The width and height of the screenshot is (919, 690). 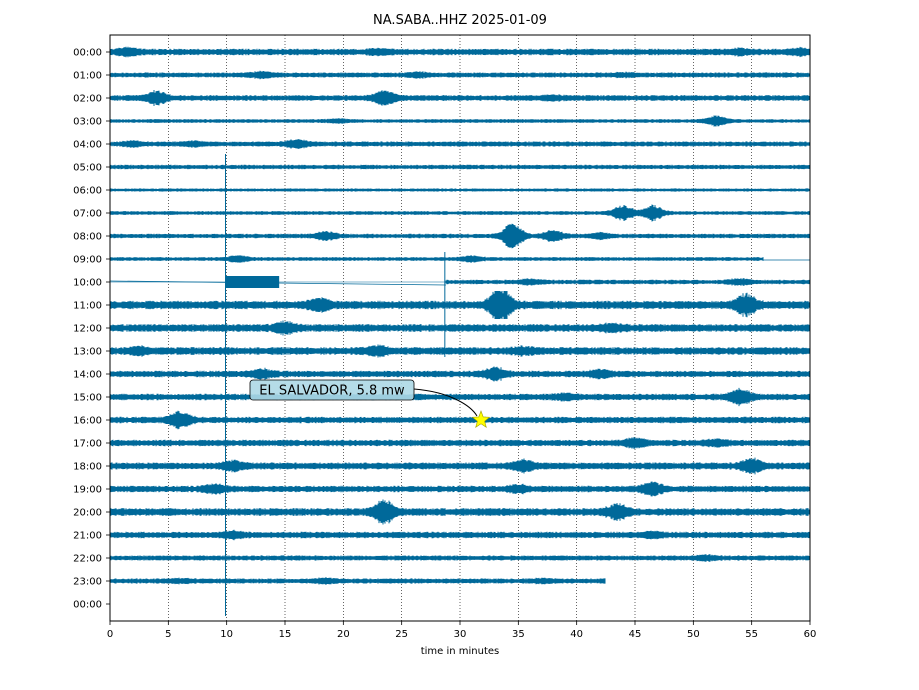 What do you see at coordinates (693, 634) in the screenshot?
I see `x-tick-label-50: 50` at bounding box center [693, 634].